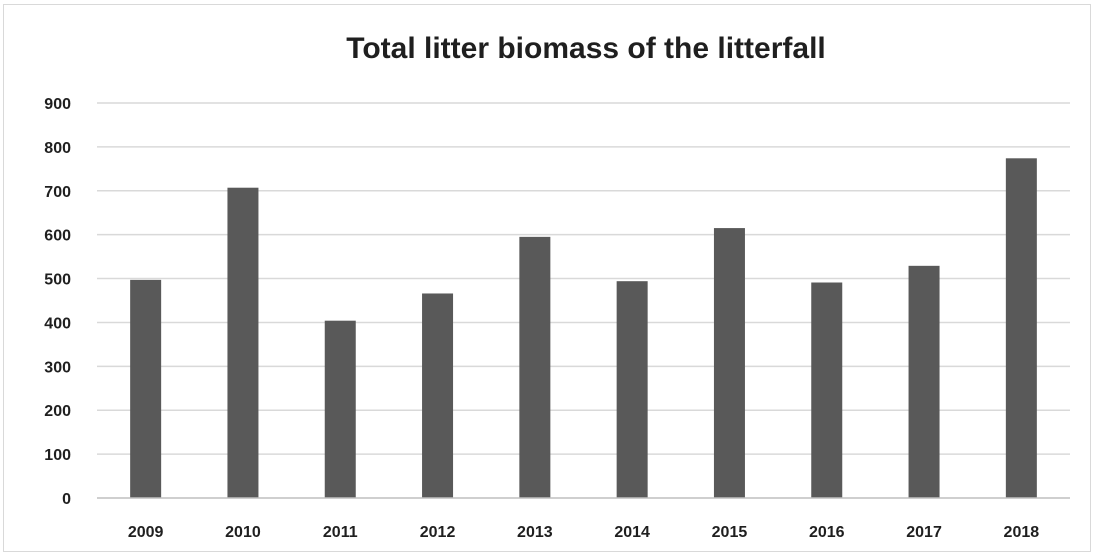 The height and width of the screenshot is (558, 1096). What do you see at coordinates (57, 367) in the screenshot?
I see `y-tick-label: 300` at bounding box center [57, 367].